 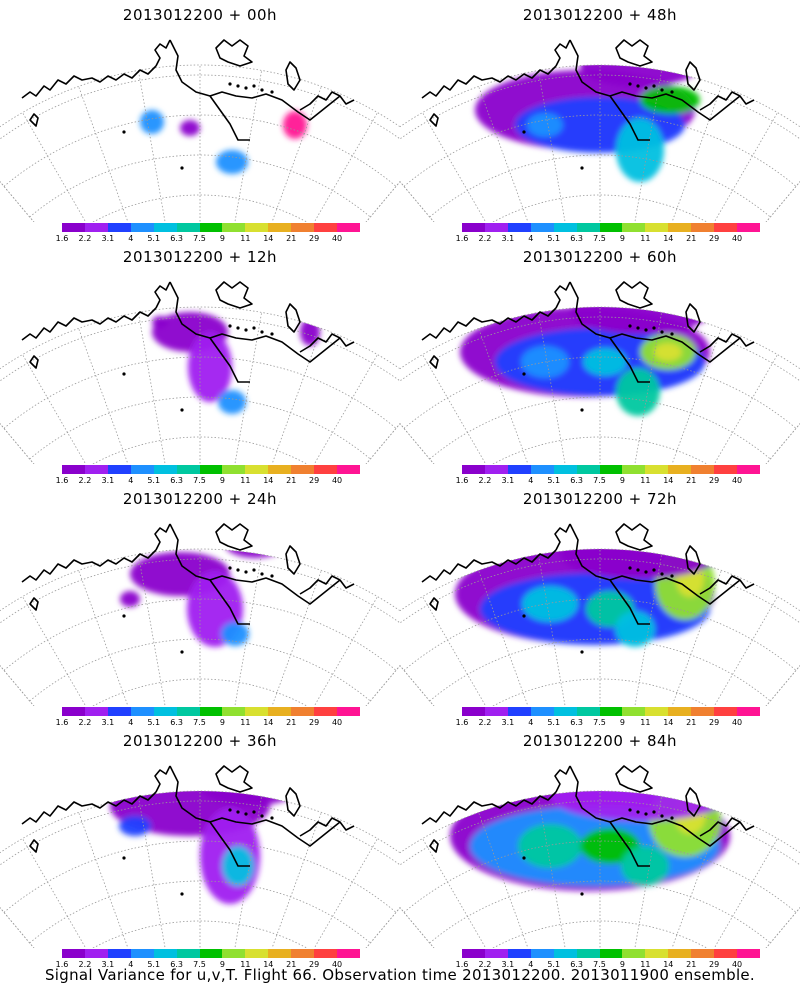 What do you see at coordinates (200, 499) in the screenshot?
I see `panel-title: 2013012200 + 24h` at bounding box center [200, 499].